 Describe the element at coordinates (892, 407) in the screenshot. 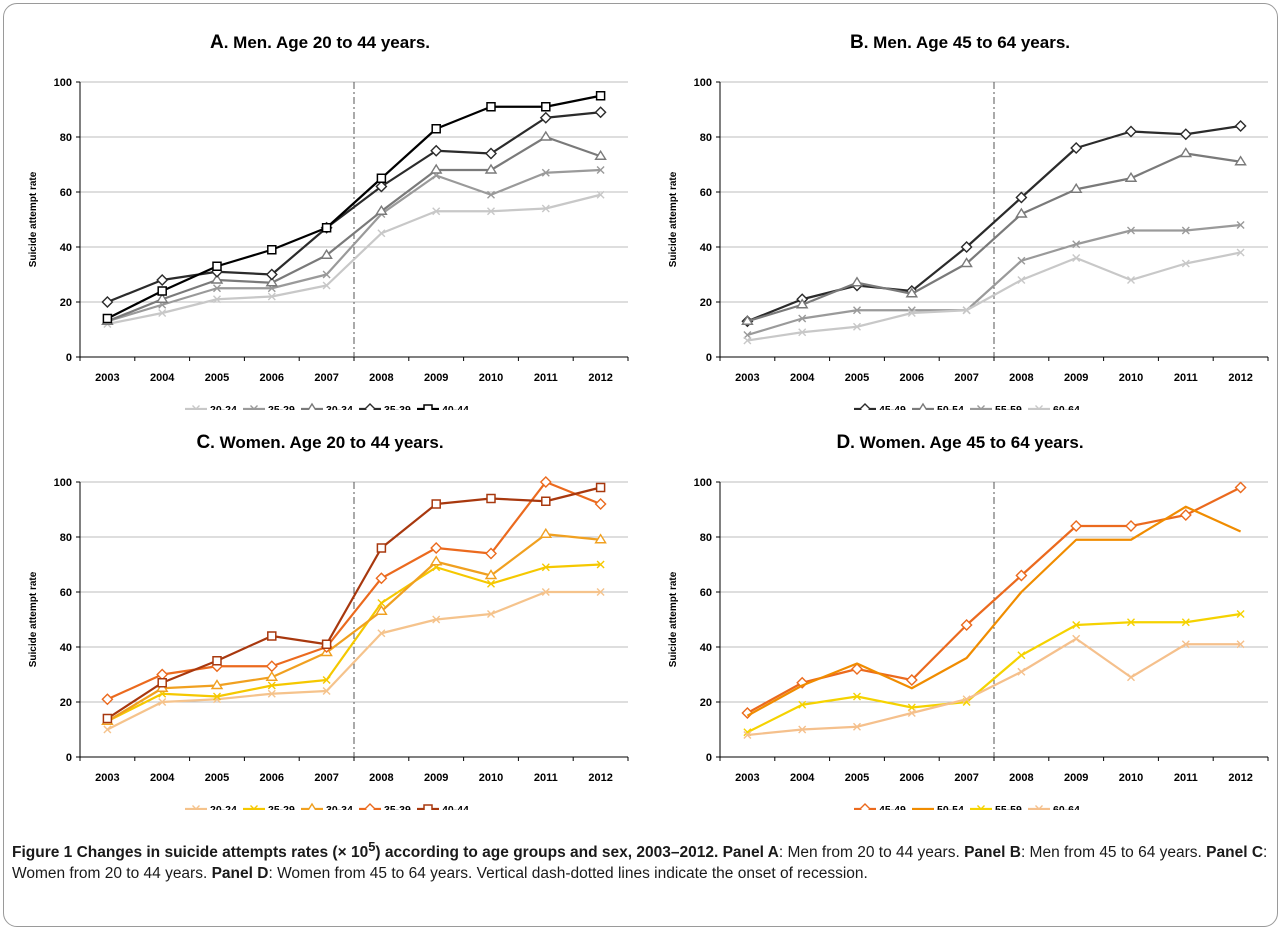

I see `chart-b-legend-label: 45-49` at that location.